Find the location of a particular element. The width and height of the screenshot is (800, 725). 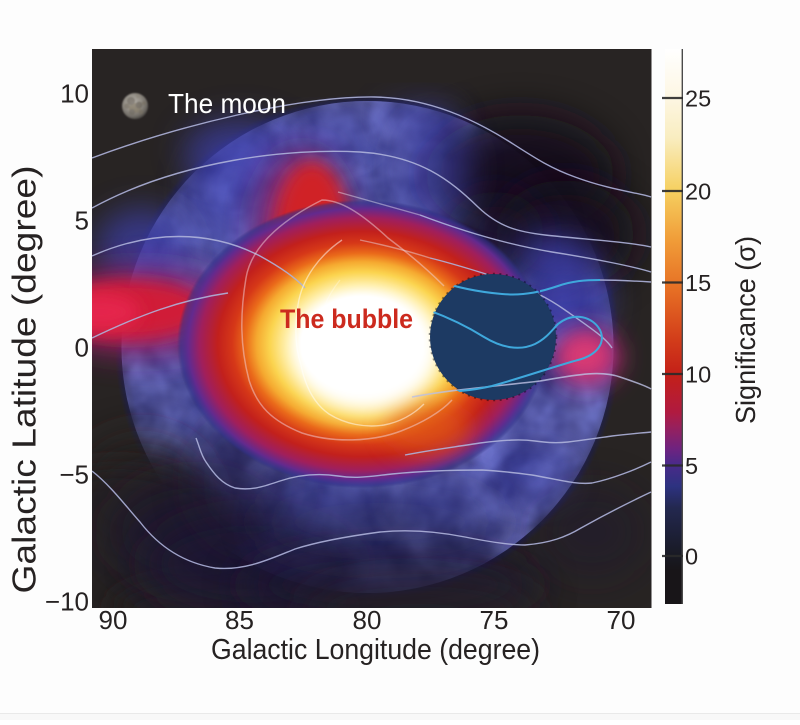

svg-text: 70 is located at coordinates (621, 620).